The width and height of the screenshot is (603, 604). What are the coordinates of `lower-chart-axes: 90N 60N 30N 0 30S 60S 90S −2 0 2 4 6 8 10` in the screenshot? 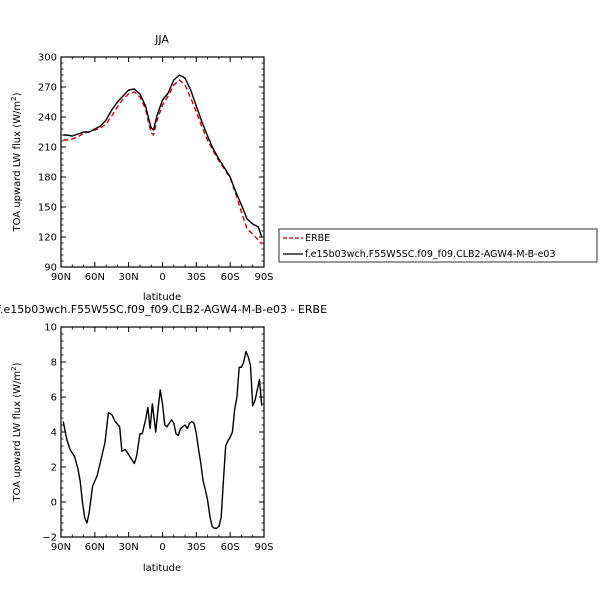 It's located at (157, 438).